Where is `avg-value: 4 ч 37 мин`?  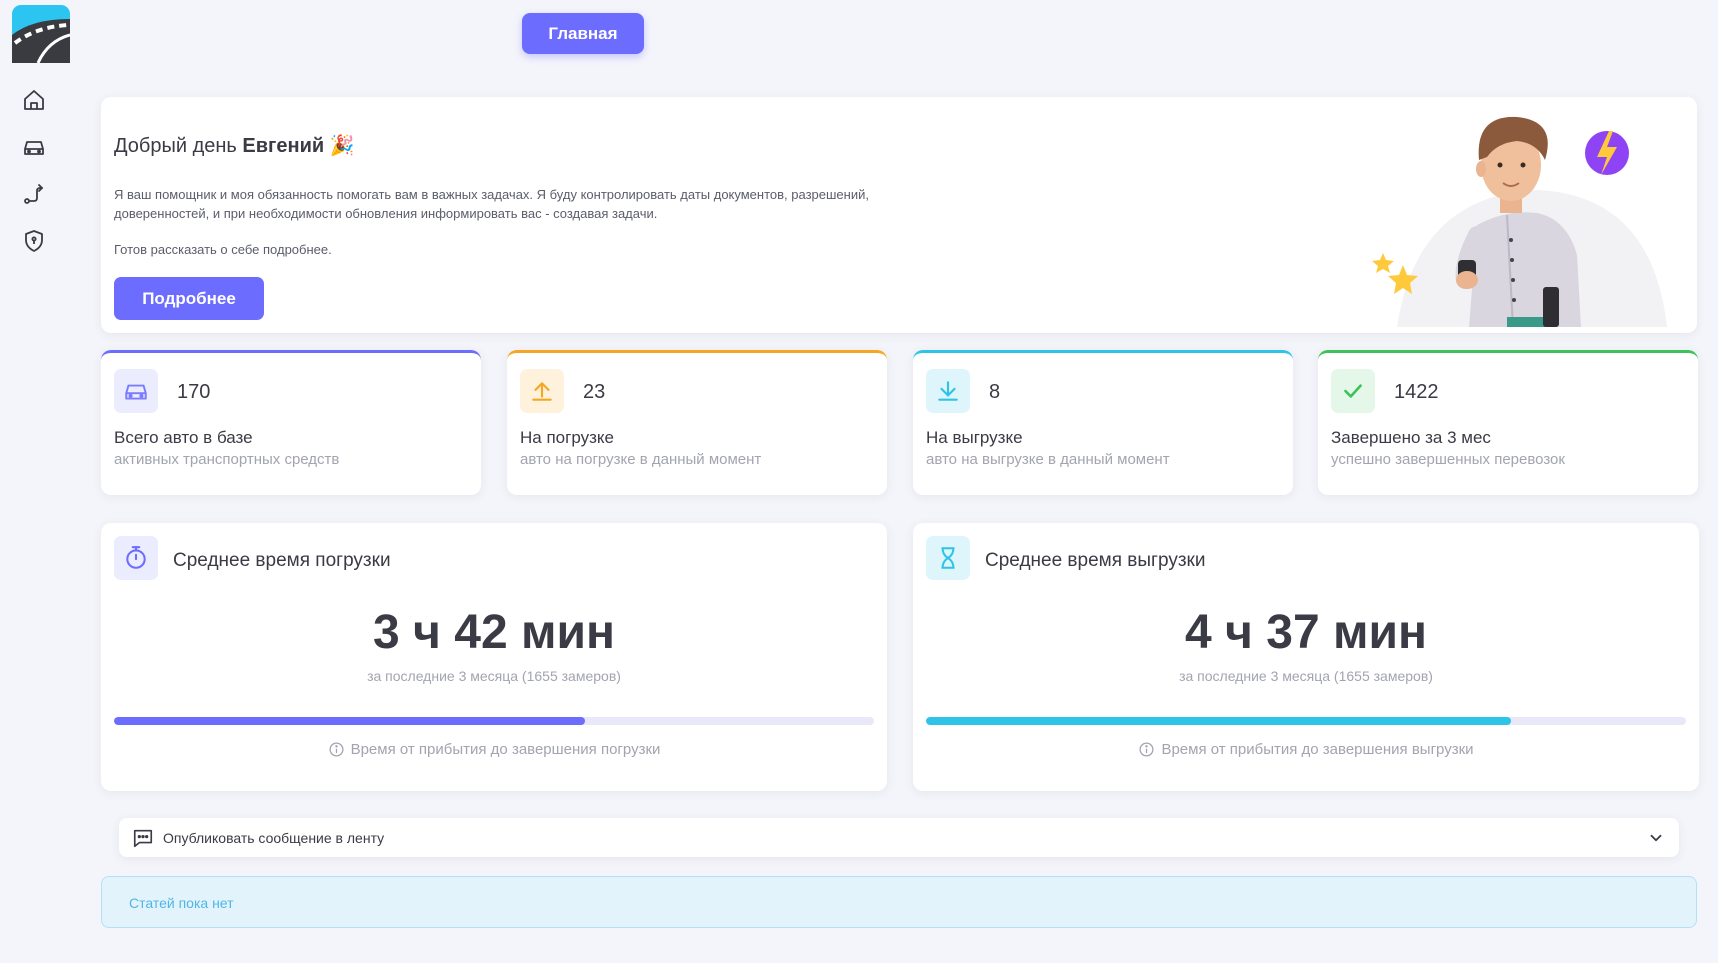 avg-value: 4 ч 37 мин is located at coordinates (1306, 632).